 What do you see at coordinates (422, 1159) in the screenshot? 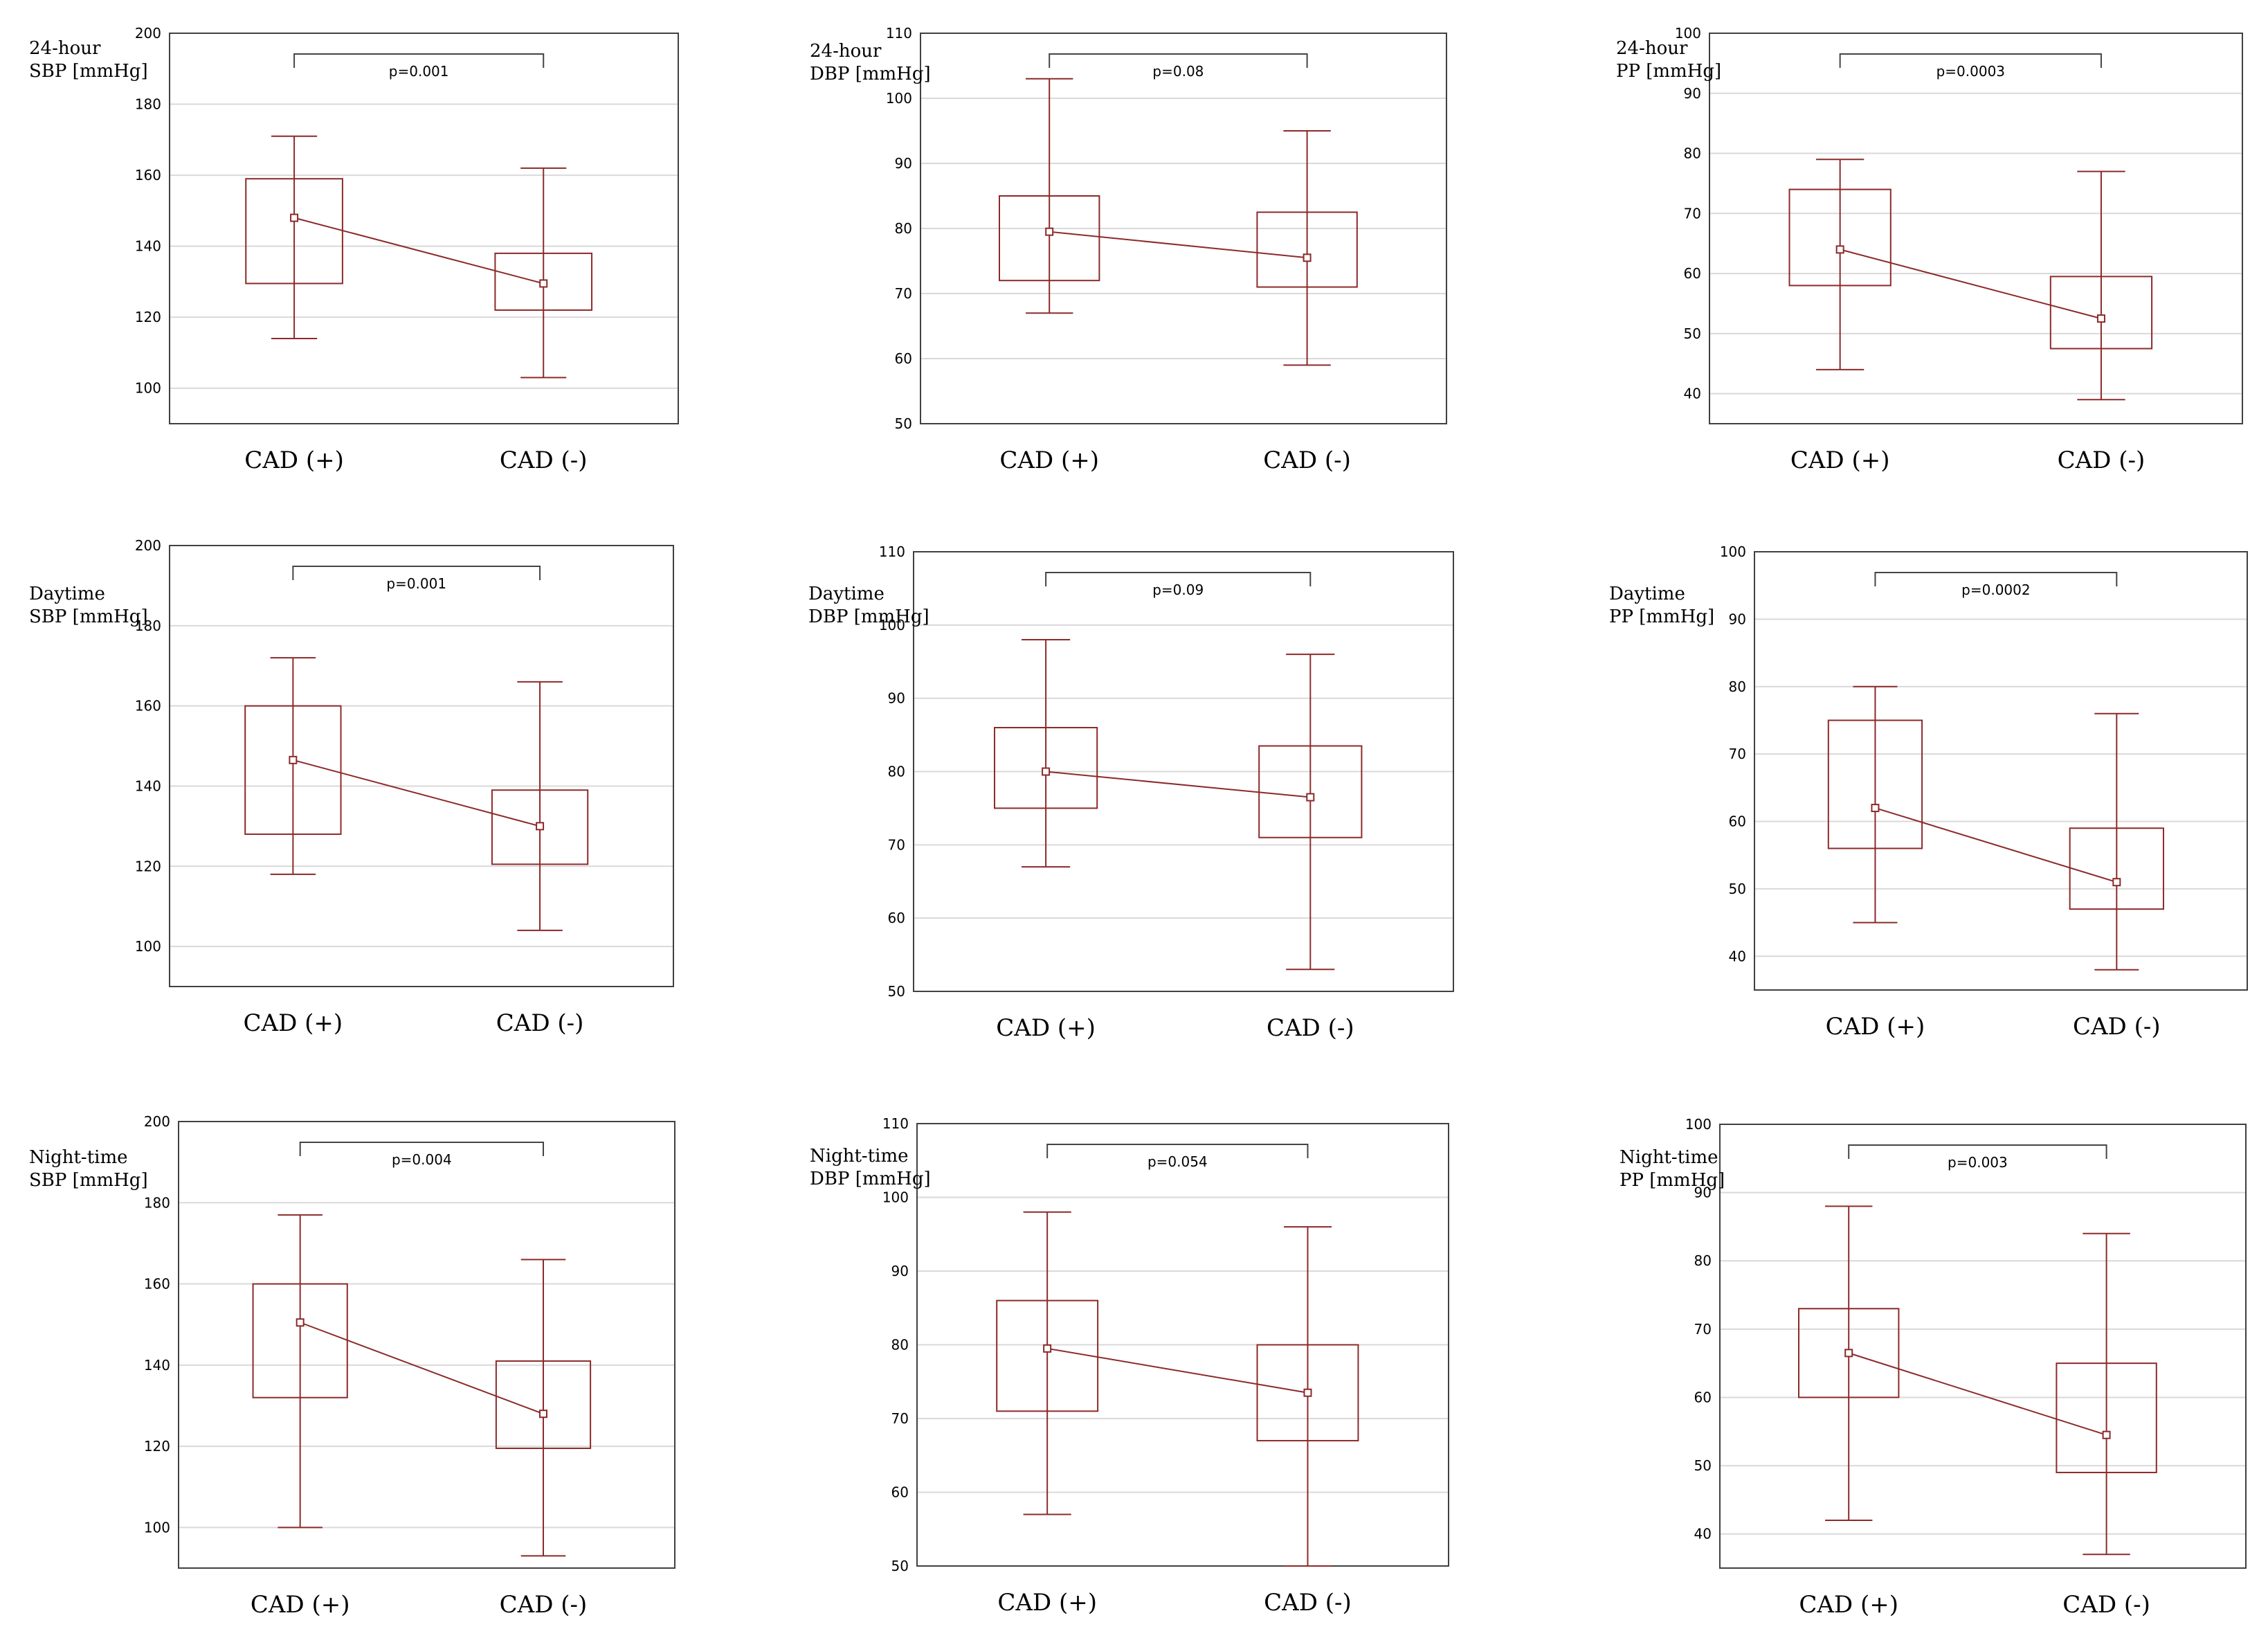
I see `p-value-label: p=0.004` at bounding box center [422, 1159].